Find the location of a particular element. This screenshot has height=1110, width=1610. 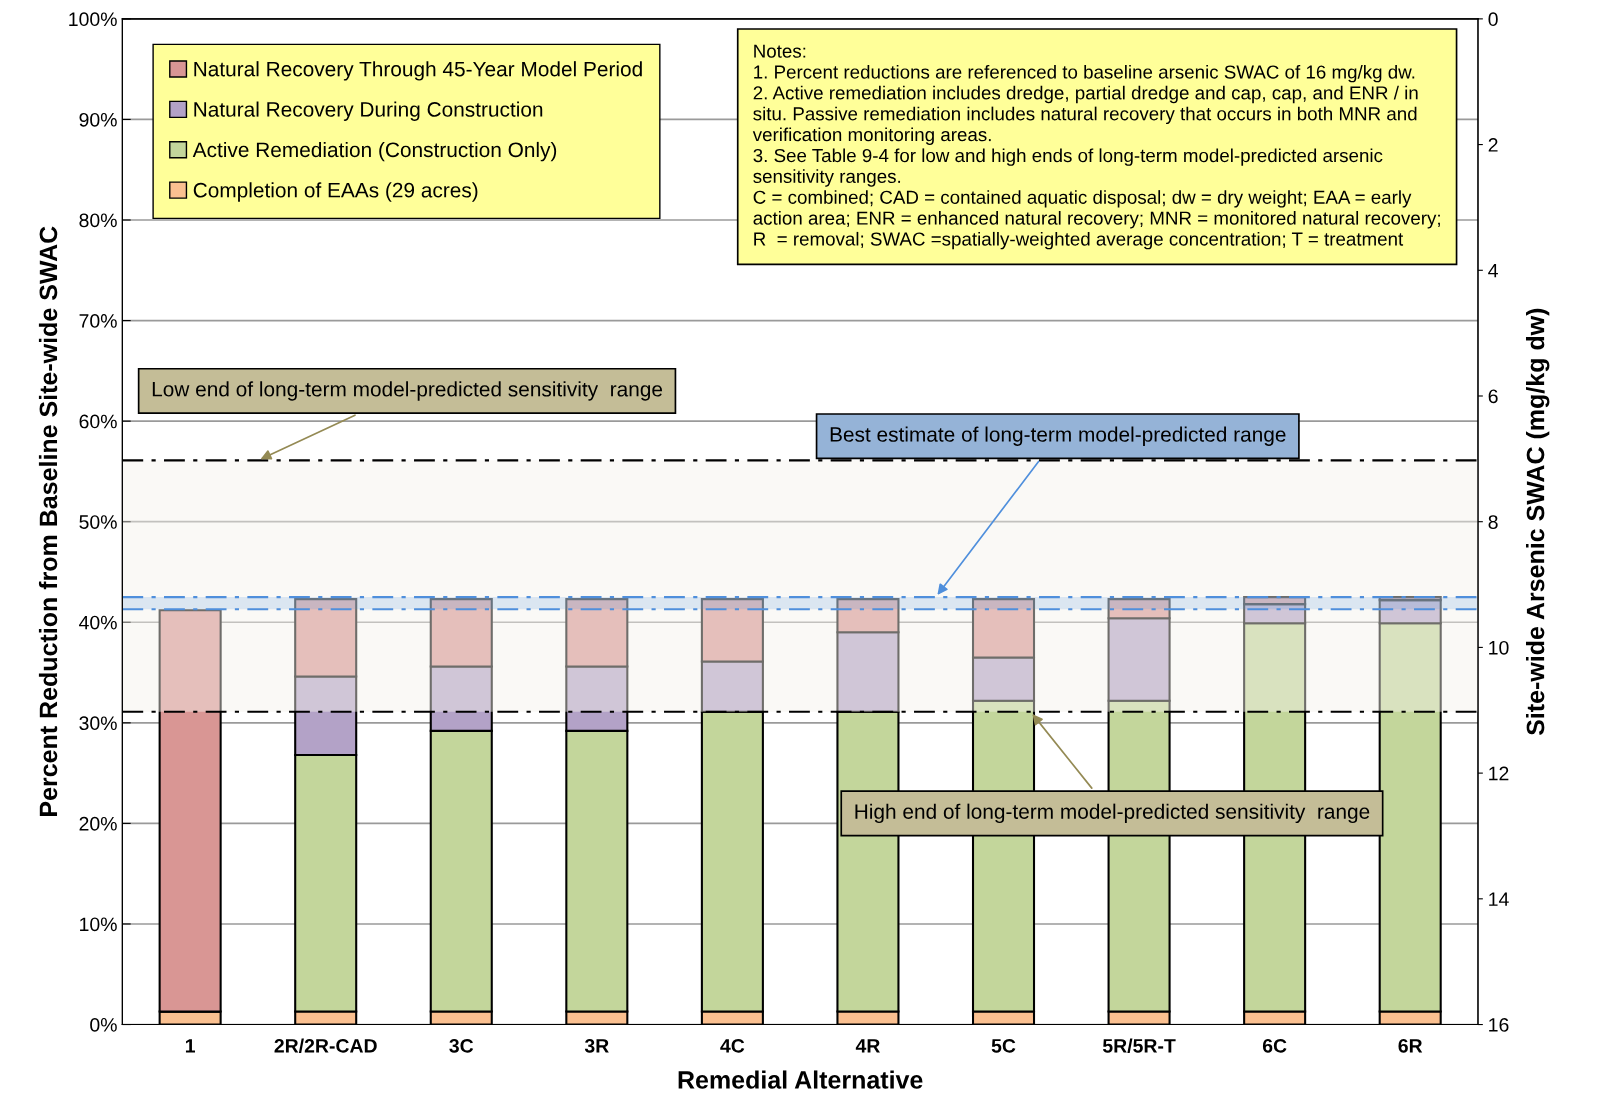

x-tick-label: 6C is located at coordinates (1274, 1045).